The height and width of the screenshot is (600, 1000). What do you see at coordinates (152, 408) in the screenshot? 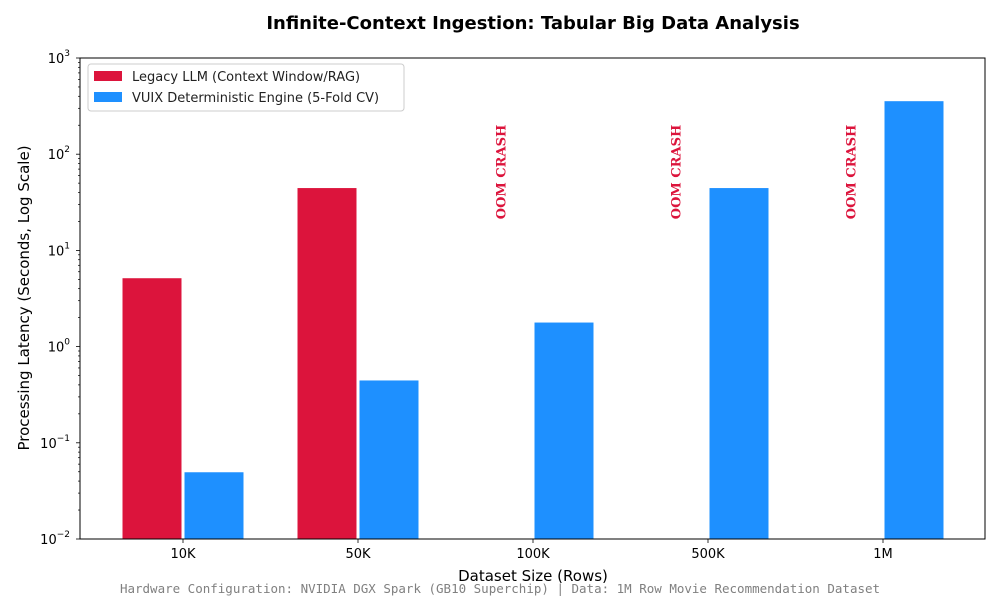
I see `bar-legacy-10k` at bounding box center [152, 408].